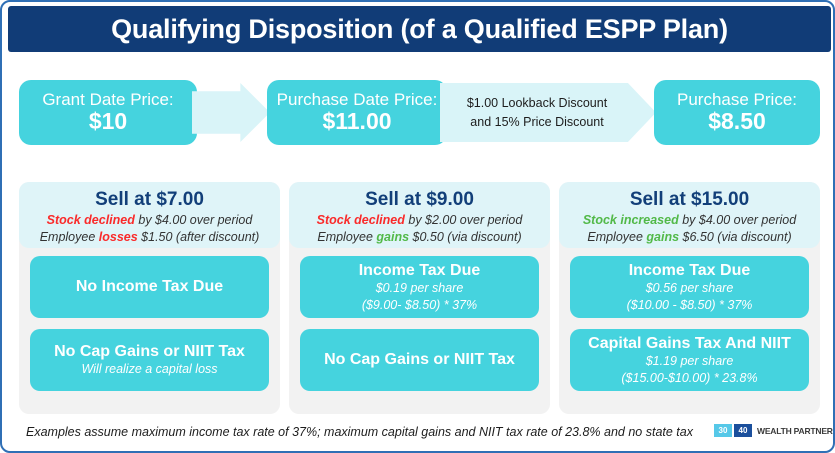 The height and width of the screenshot is (453, 835). What do you see at coordinates (737, 100) in the screenshot?
I see `purchase-price-label: Purchase Price:` at bounding box center [737, 100].